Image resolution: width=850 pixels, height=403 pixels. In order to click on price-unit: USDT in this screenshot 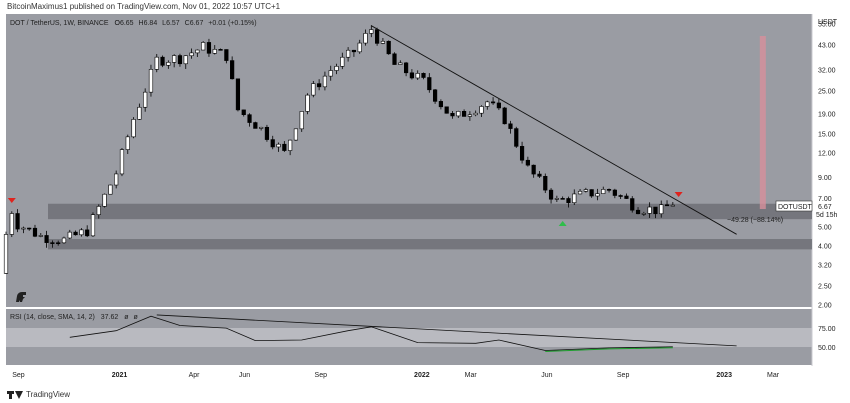, I will do `click(828, 22)`.